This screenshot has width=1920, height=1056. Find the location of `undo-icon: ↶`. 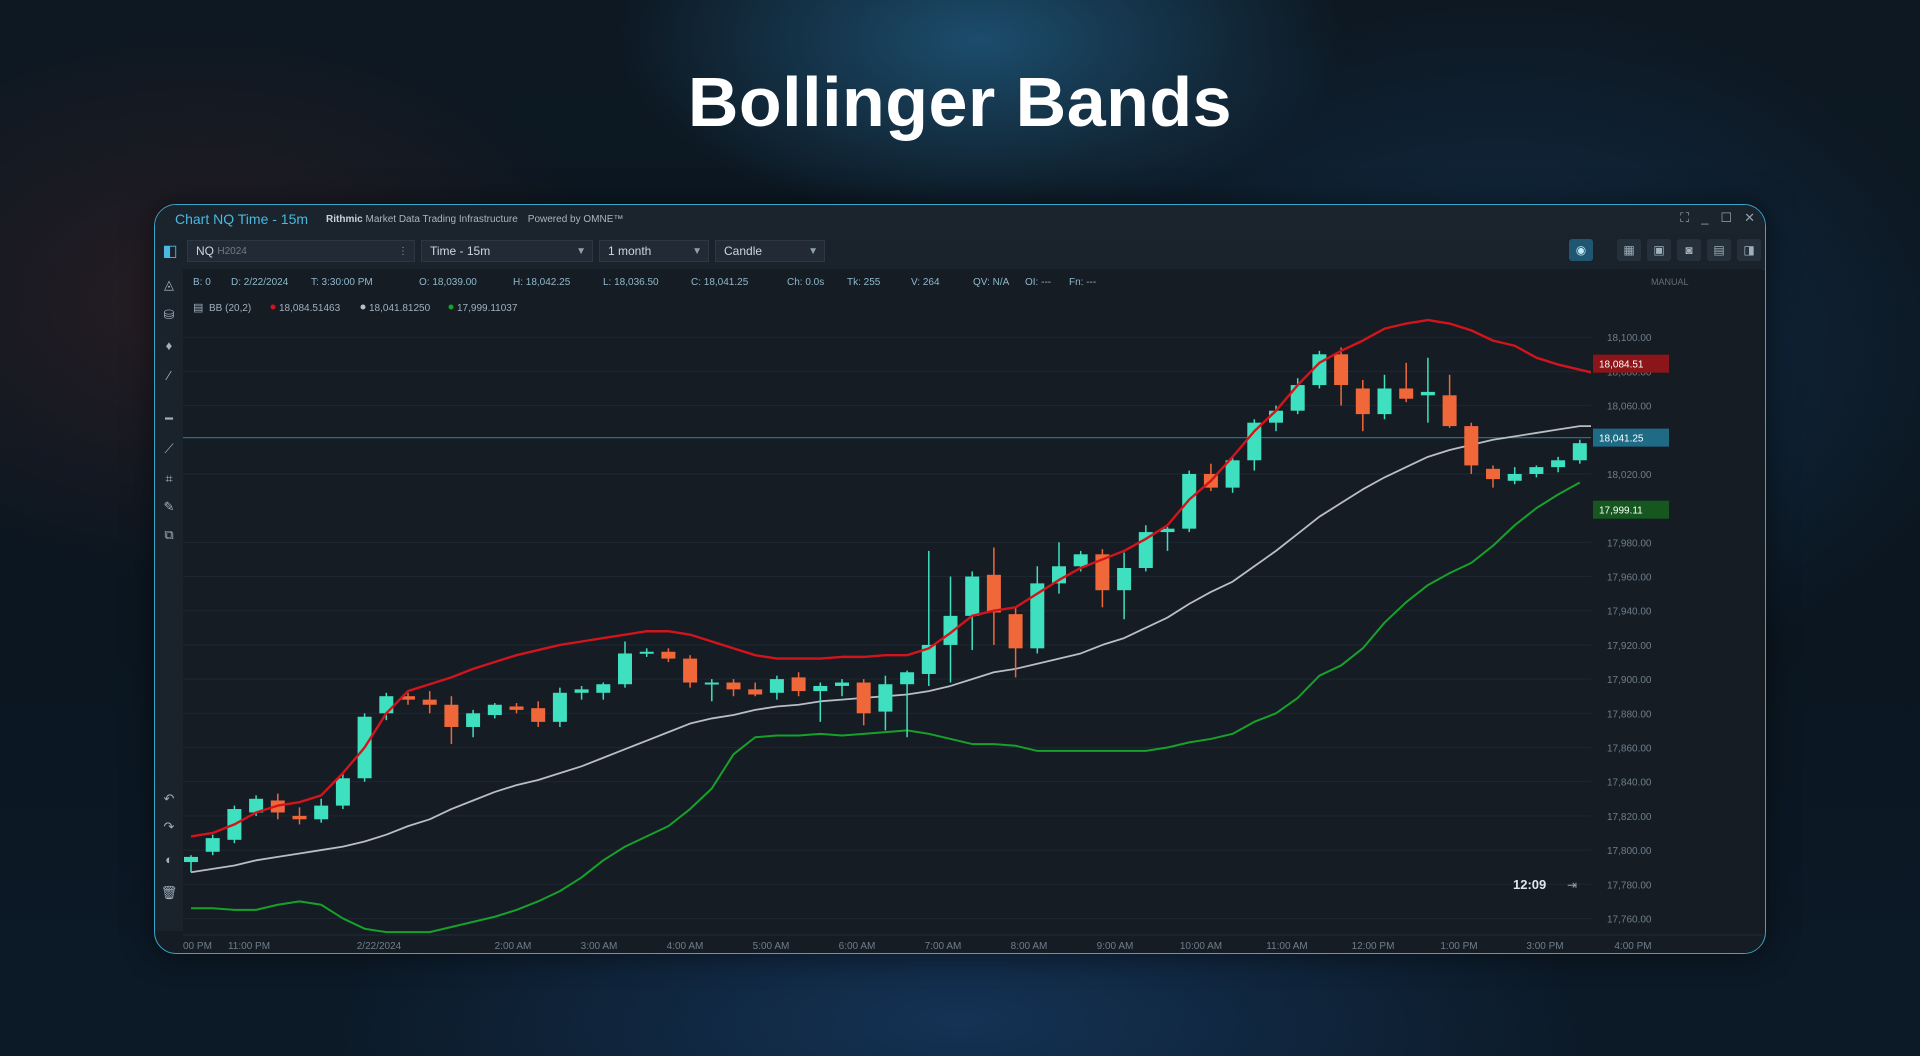

undo-icon: ↶ is located at coordinates (169, 798).